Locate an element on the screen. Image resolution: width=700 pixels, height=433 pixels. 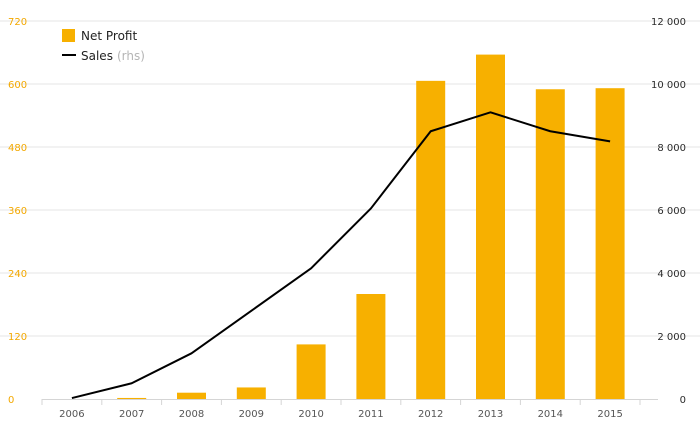
x-tick-label: 2006 is located at coordinates (71, 414).